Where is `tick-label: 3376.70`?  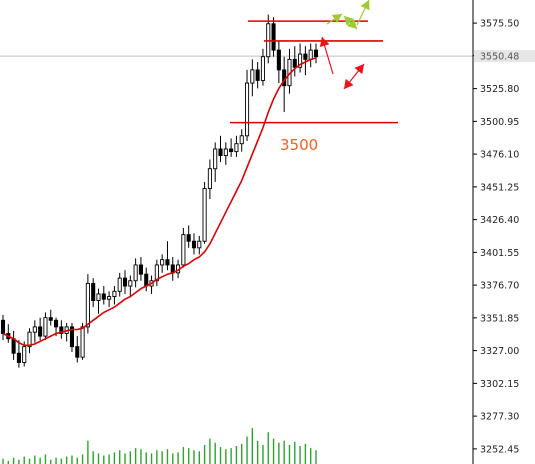 tick-label: 3376.70 is located at coordinates (499, 286).